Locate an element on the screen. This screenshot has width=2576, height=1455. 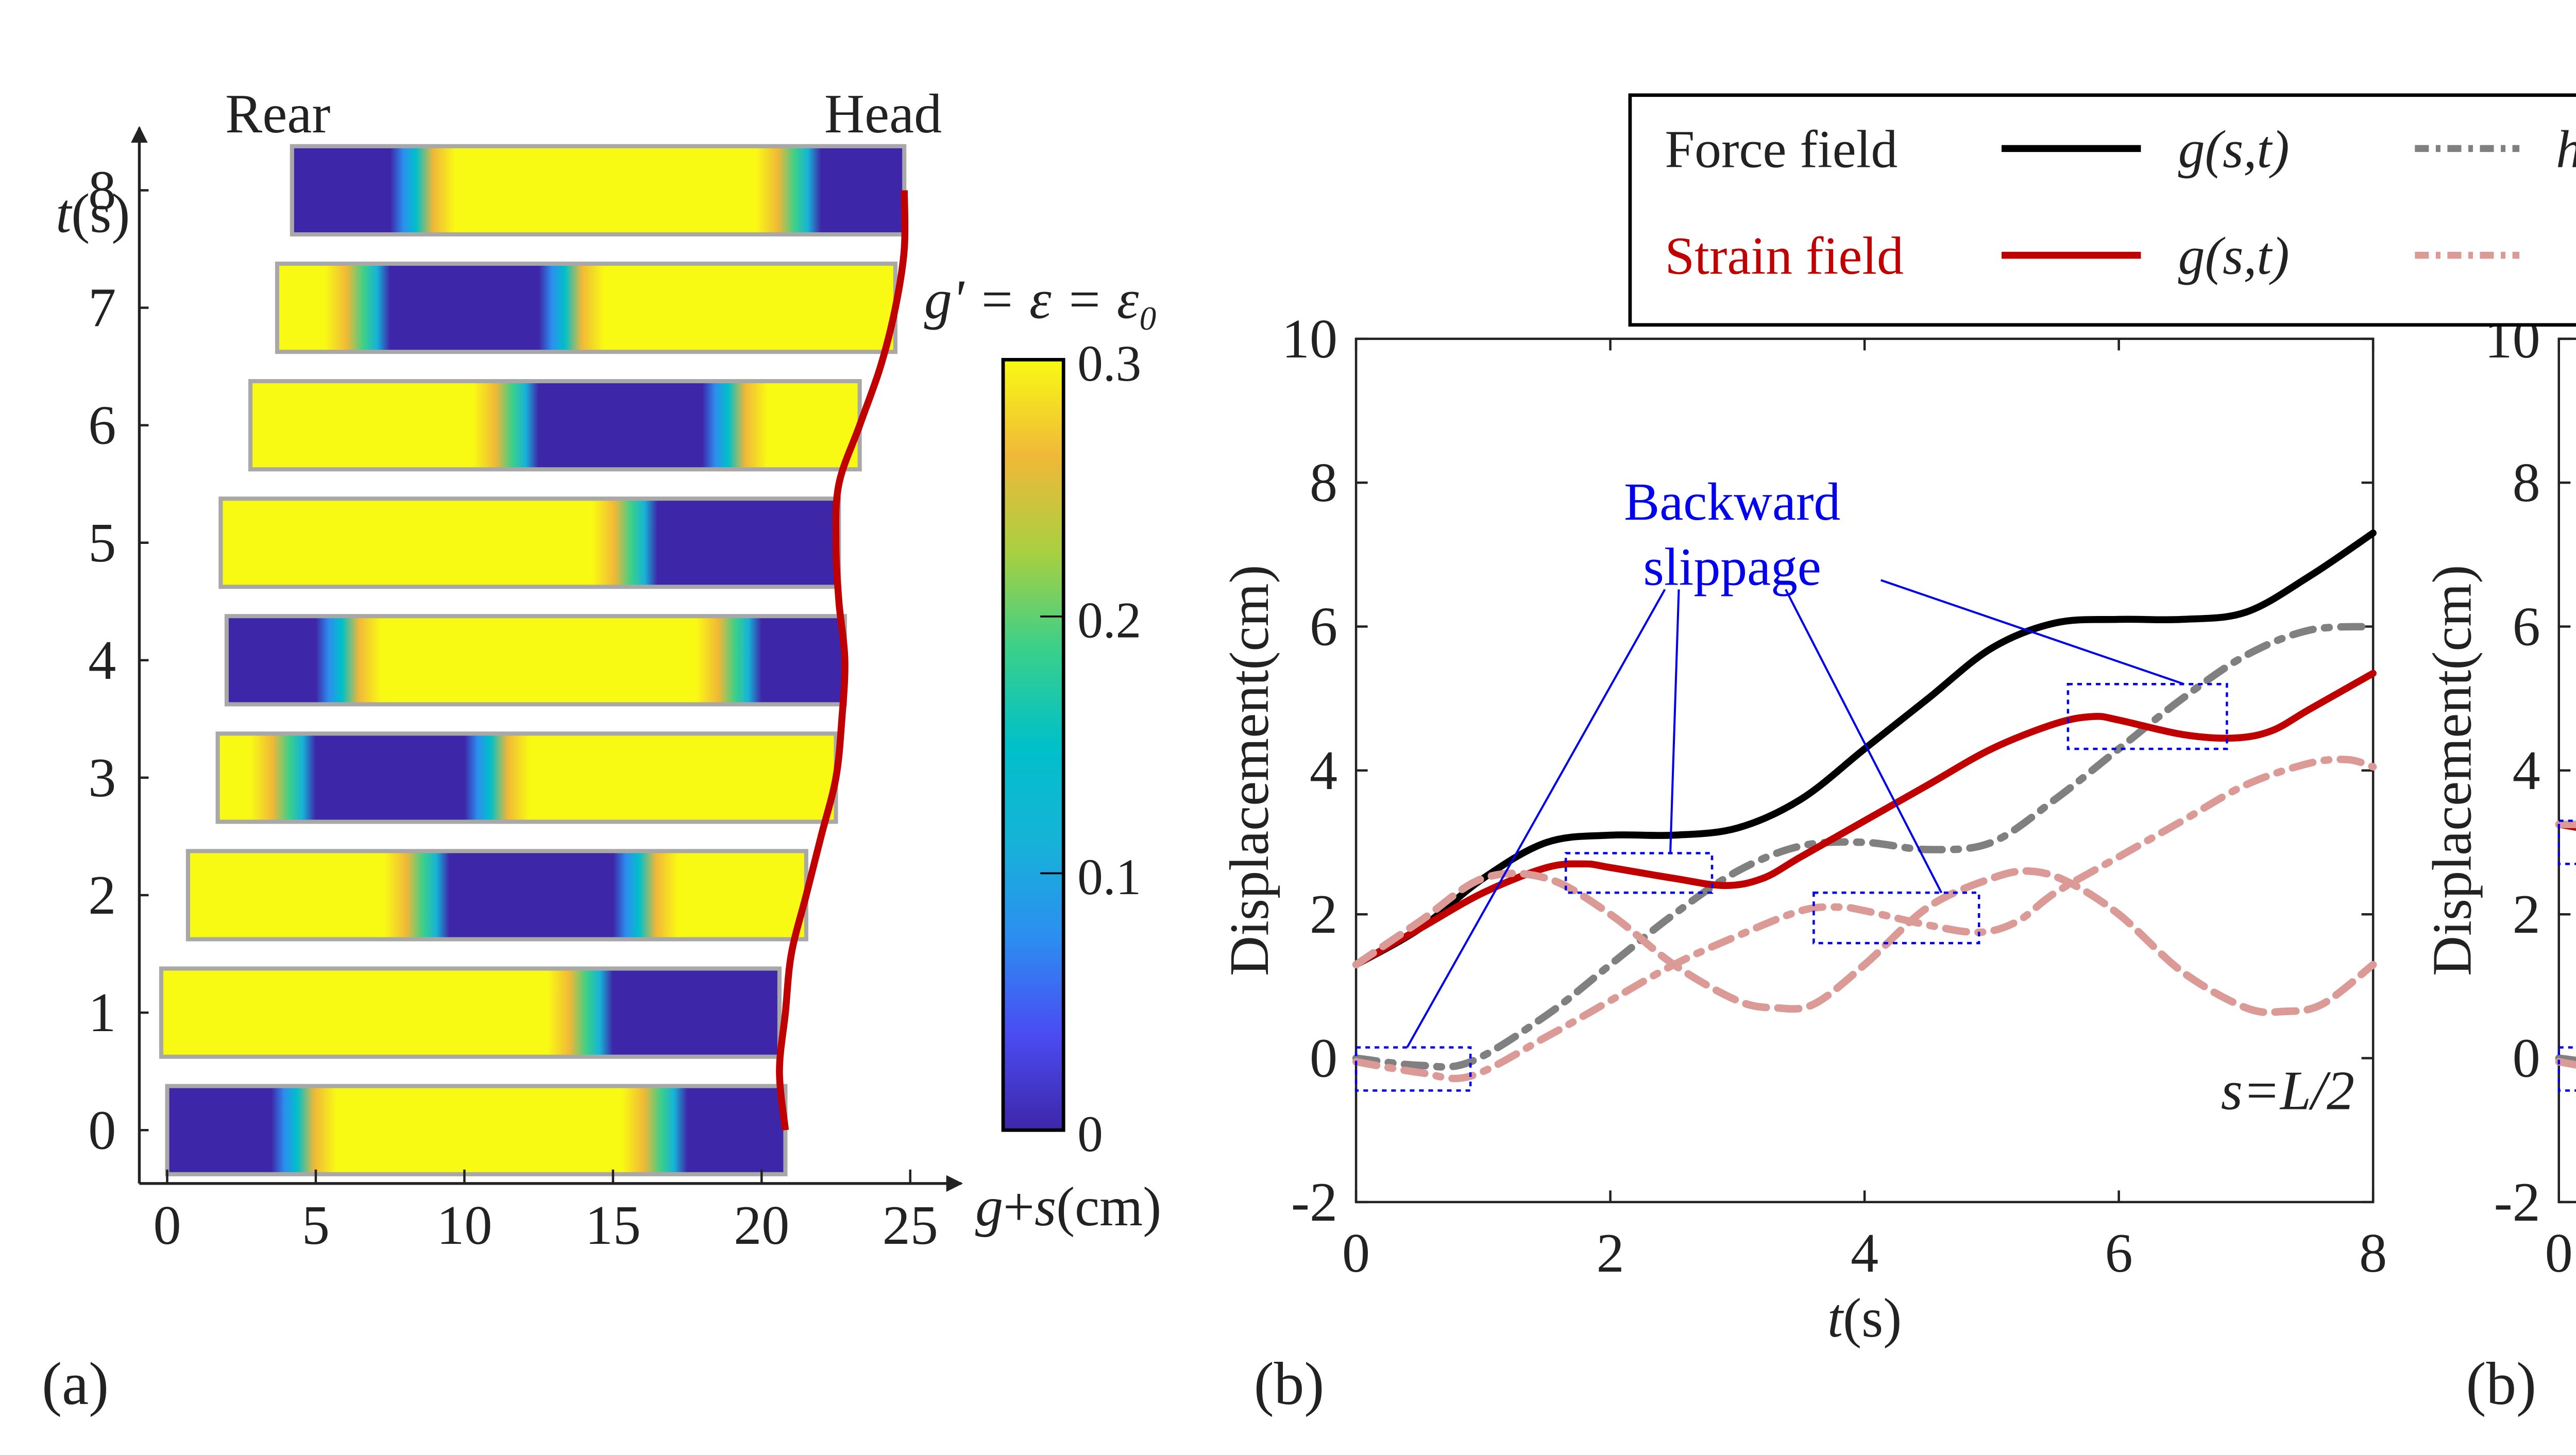
curve-label: g' = ε = ε₀ is located at coordinates (1041, 299).